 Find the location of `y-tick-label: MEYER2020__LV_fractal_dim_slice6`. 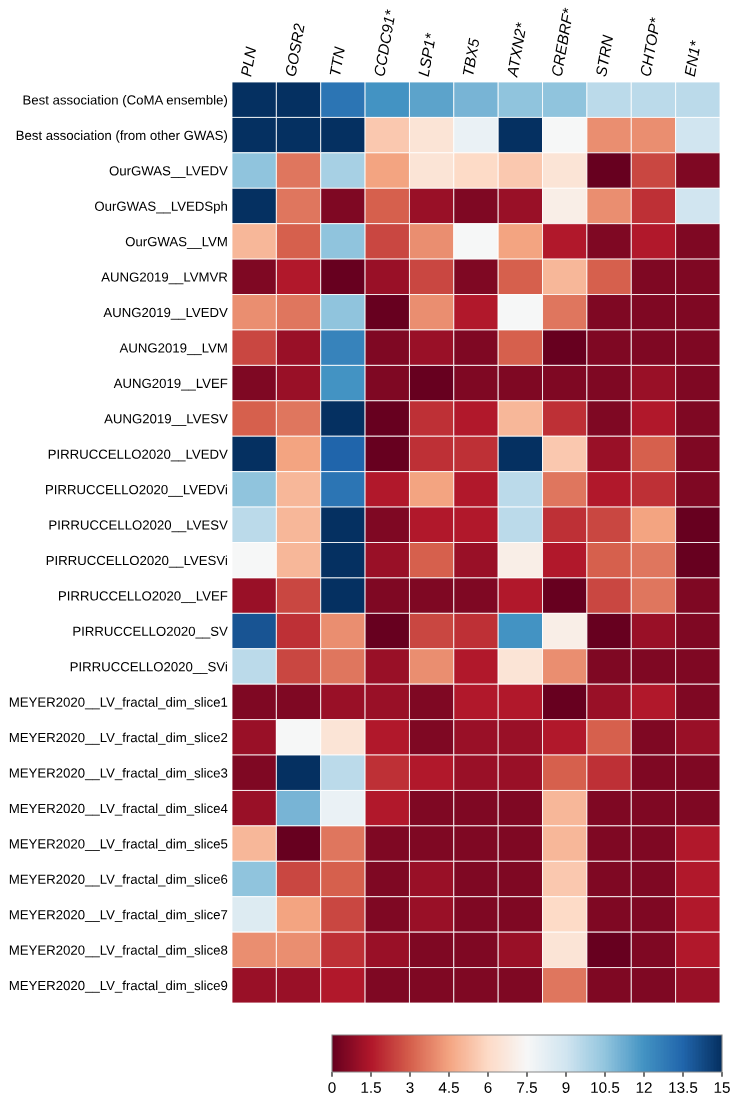

y-tick-label: MEYER2020__LV_fractal_dim_slice6 is located at coordinates (118, 880).